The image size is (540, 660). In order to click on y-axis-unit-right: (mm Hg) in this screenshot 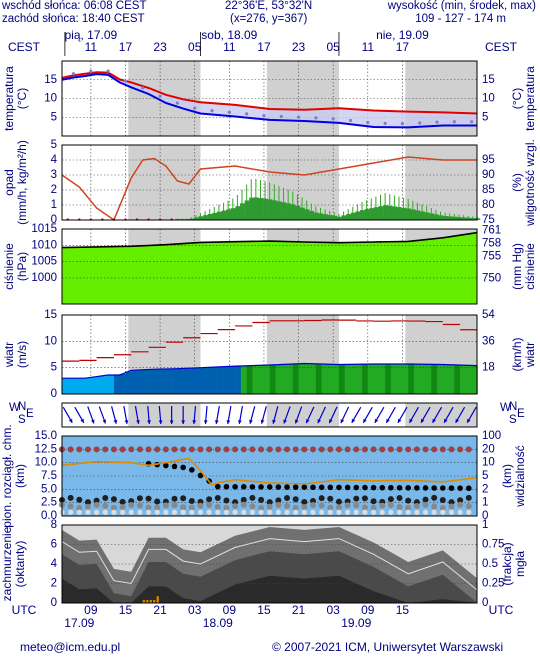, I will do `click(517, 266)`.